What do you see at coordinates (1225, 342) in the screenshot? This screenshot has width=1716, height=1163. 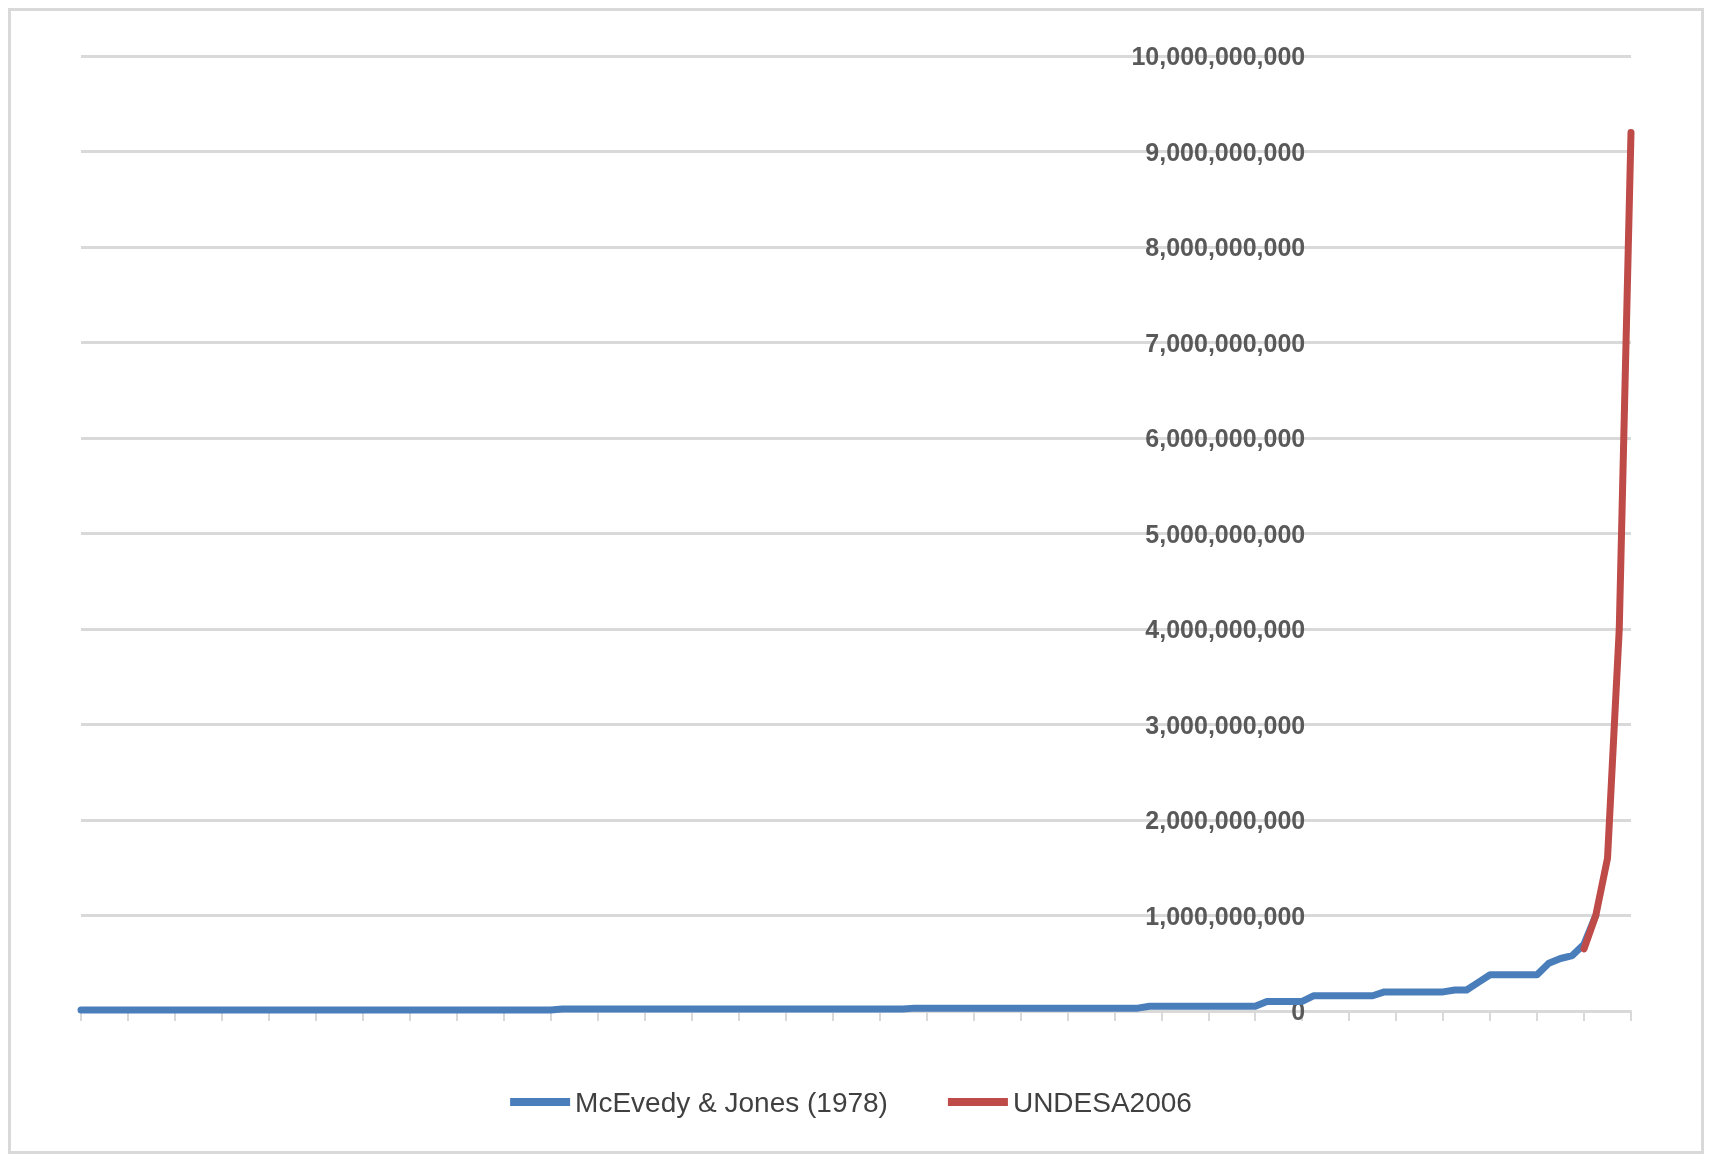 I see `y-tick-label: 7,000,000,000` at bounding box center [1225, 342].